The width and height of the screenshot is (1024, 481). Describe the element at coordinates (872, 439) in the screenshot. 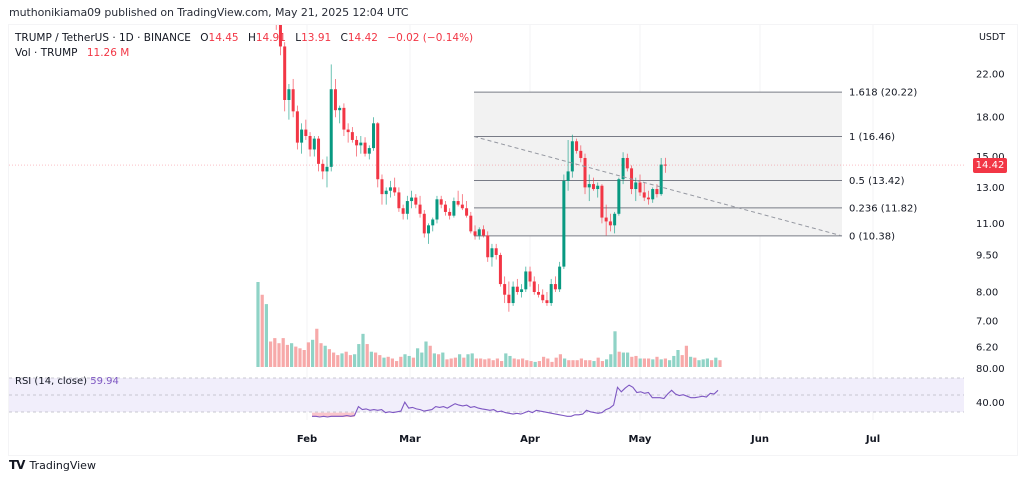

I see `time-tick: Jul` at that location.